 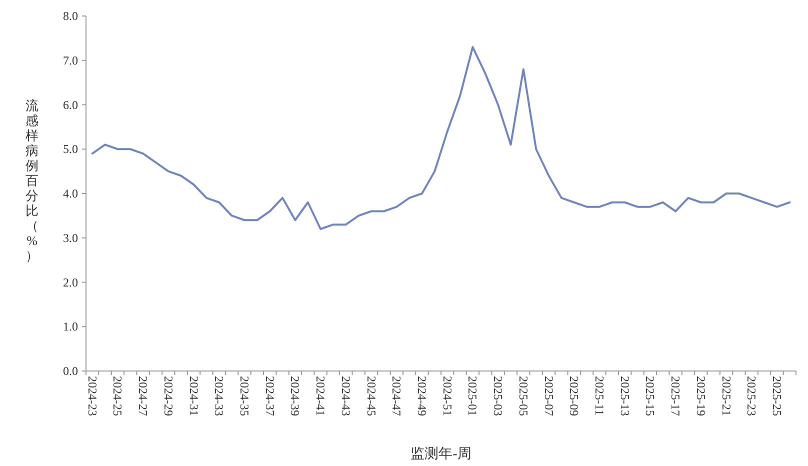 I want to click on y-tick-label: 1.0, so click(x=70, y=327).